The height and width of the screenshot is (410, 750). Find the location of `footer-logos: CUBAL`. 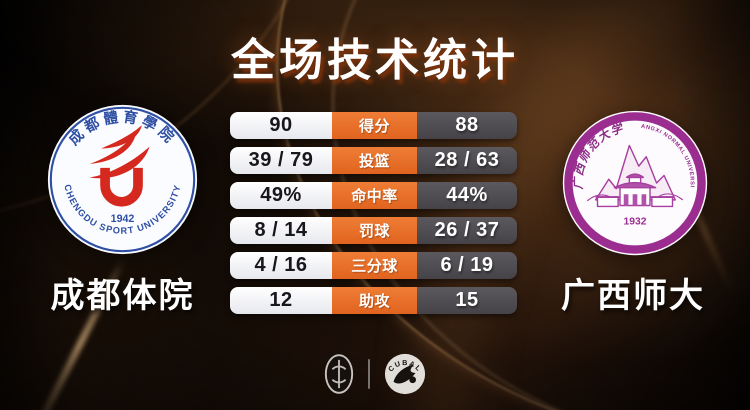

footer-logos: CUBAL is located at coordinates (375, 374).